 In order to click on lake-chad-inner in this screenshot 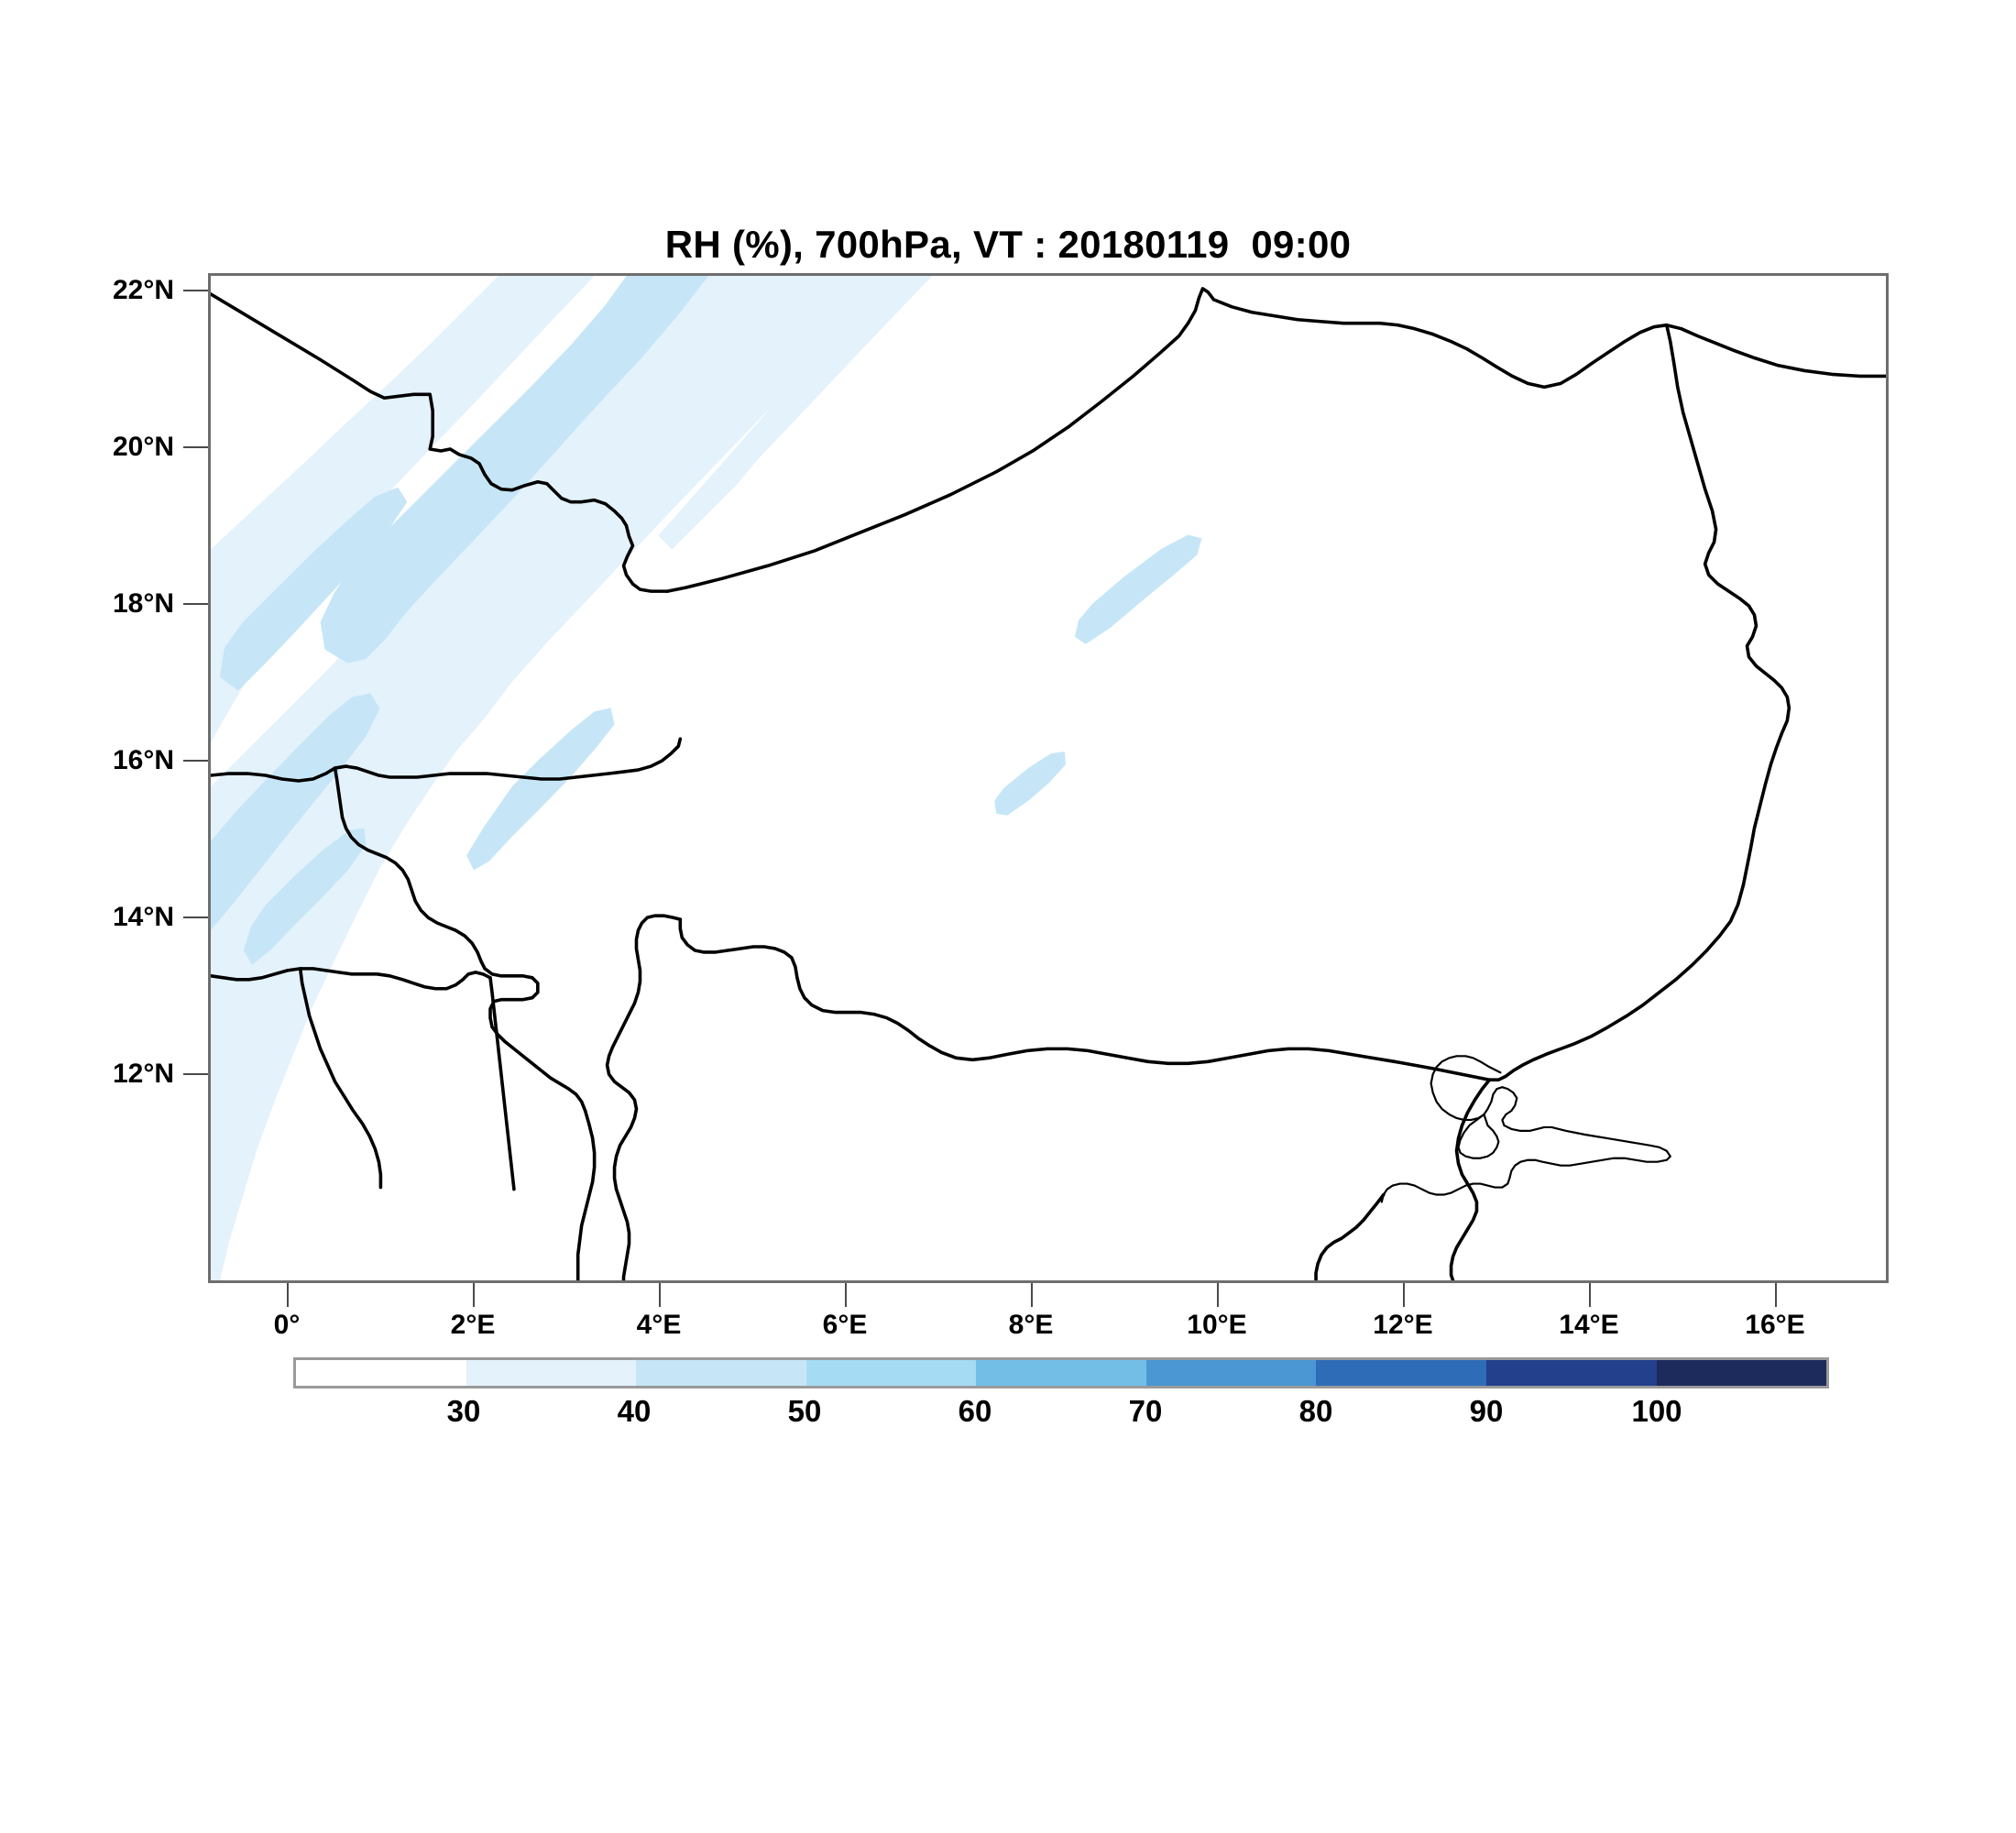, I will do `click(1478, 1136)`.